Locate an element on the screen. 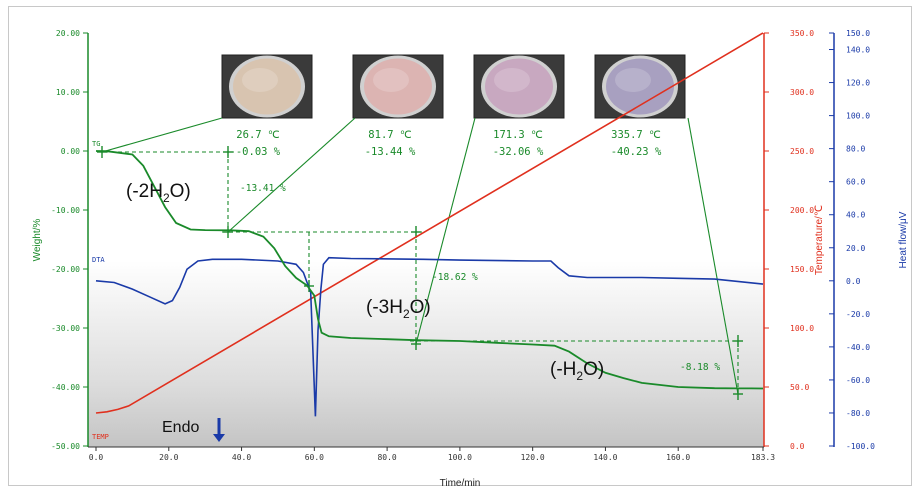 This screenshot has height=492, width=920. weight-tick-label: 10.00 is located at coordinates (68, 92).